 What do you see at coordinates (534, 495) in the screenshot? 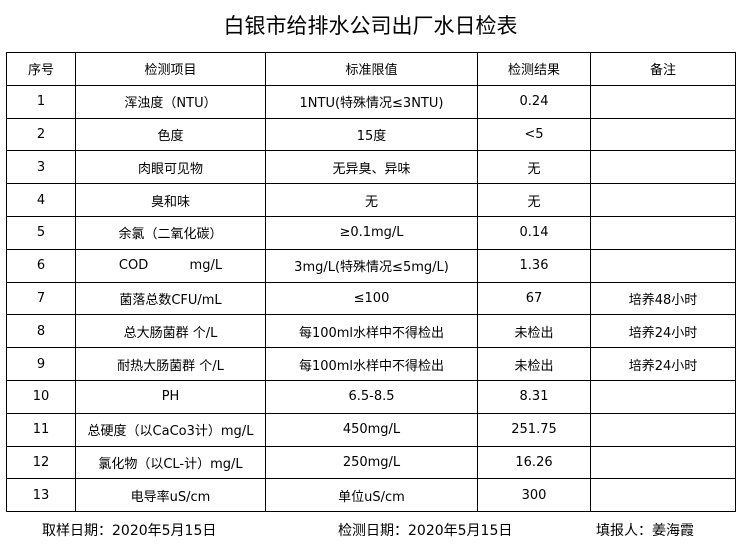
I see `cell: 300` at bounding box center [534, 495].